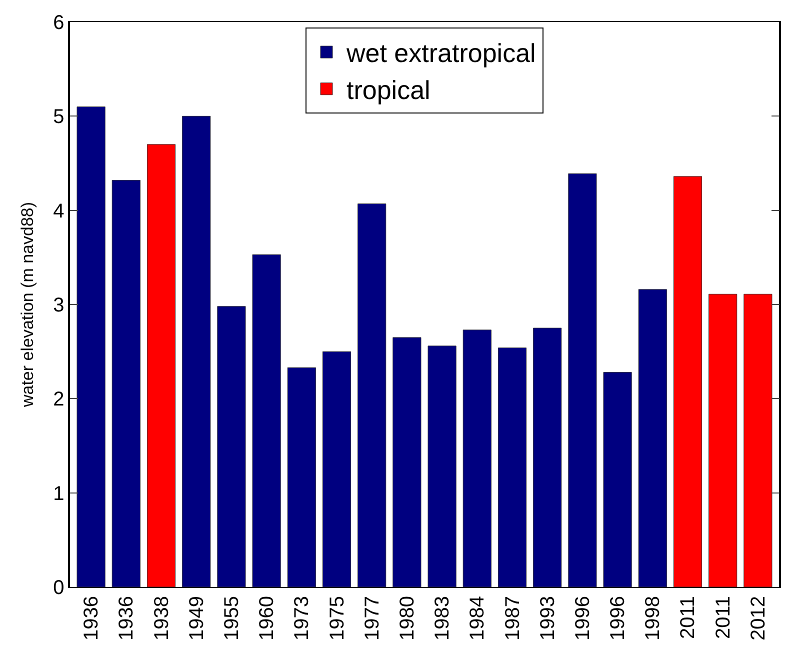 Image resolution: width=804 pixels, height=667 pixels. I want to click on x-tick-label: 1987, so click(513, 618).